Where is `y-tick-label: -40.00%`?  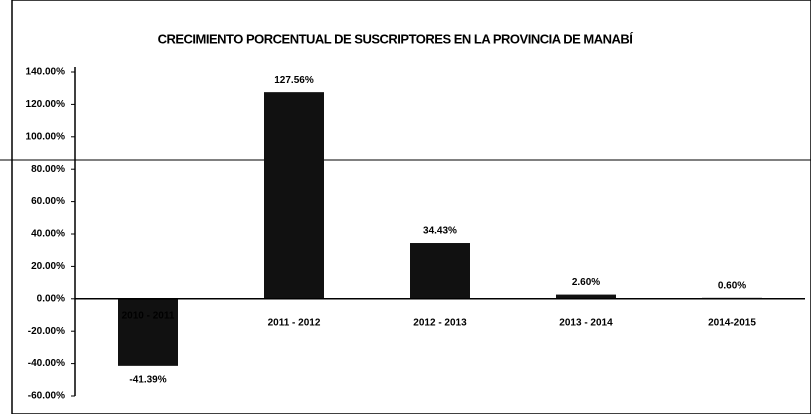 y-tick-label: -40.00% is located at coordinates (46, 363).